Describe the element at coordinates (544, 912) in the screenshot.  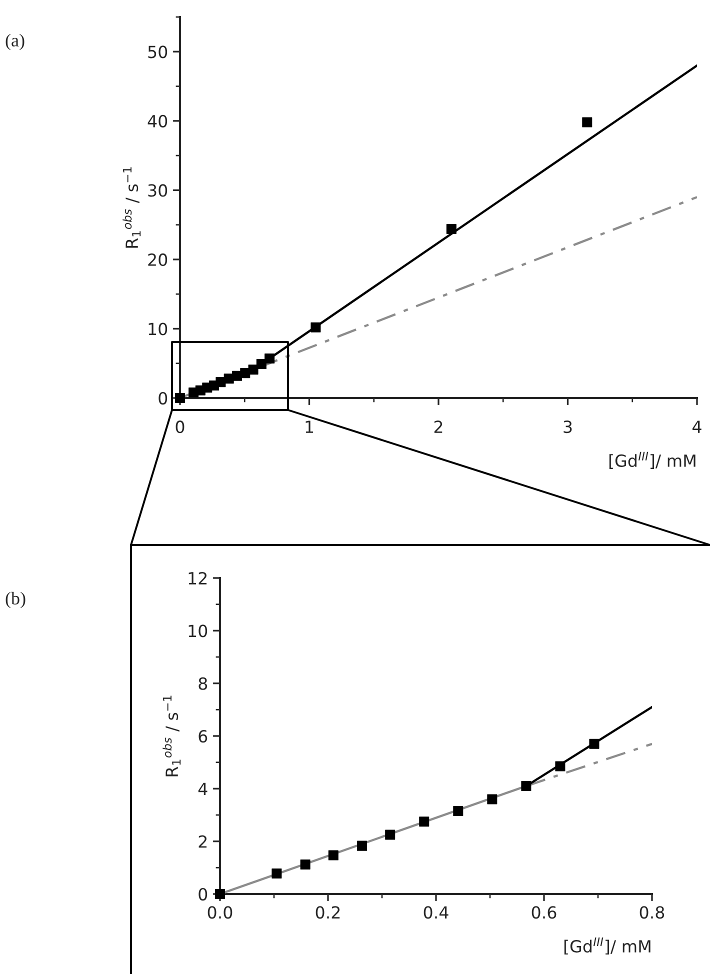
I see `x-tick-label: 0.6` at that location.